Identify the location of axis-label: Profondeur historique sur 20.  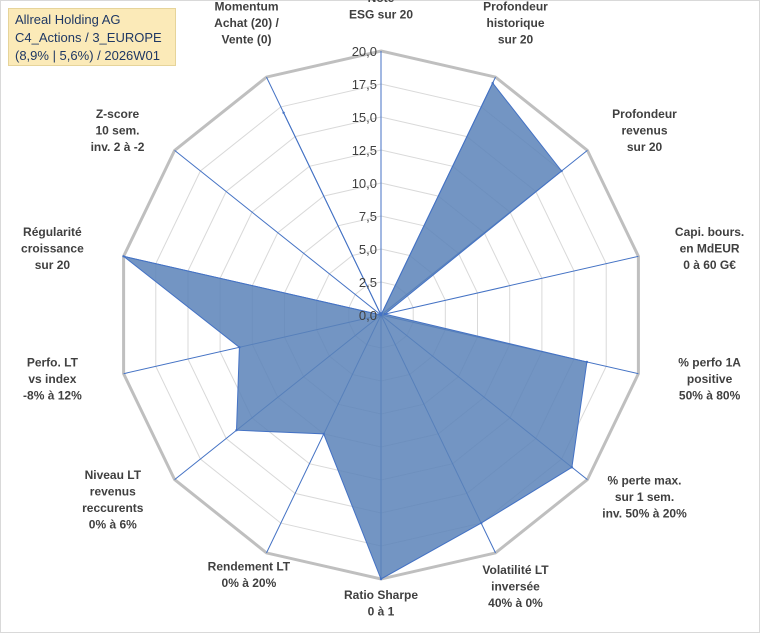
(515, 23).